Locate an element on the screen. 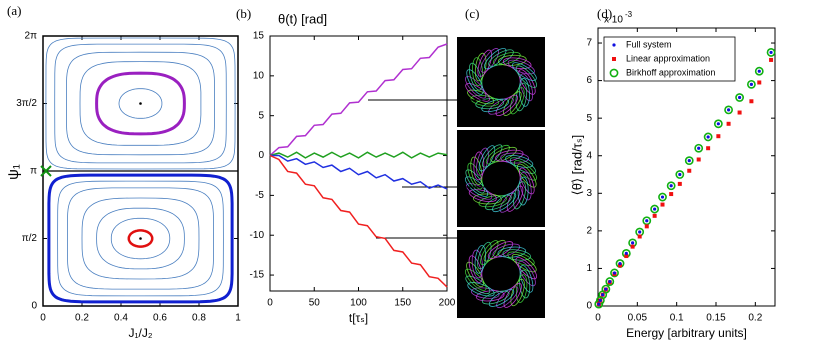 This screenshot has width=830, height=344. panel-label: (a) is located at coordinates (14, 10).